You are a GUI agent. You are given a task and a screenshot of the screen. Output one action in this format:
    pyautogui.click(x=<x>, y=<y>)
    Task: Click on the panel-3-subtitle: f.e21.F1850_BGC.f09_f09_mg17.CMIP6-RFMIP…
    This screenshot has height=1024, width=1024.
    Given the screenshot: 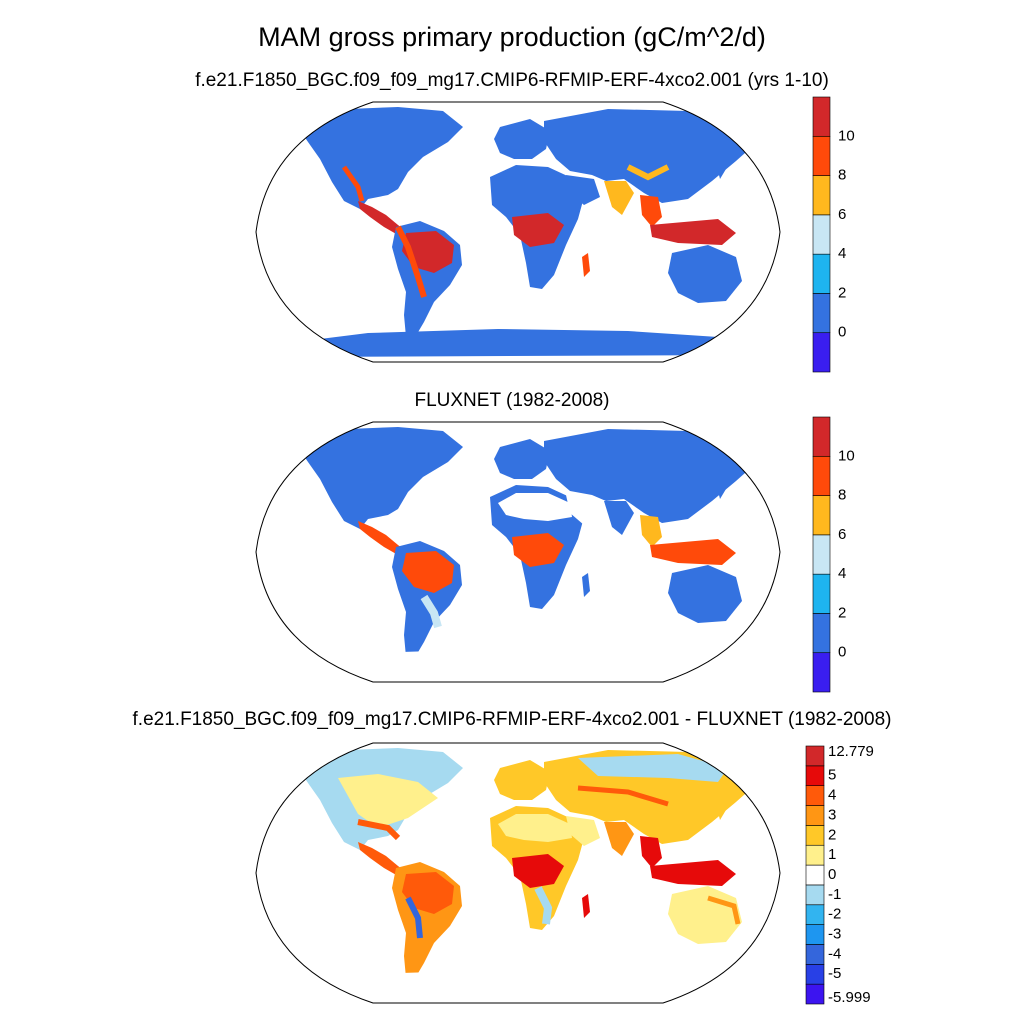 What is the action you would take?
    pyautogui.click(x=512, y=719)
    